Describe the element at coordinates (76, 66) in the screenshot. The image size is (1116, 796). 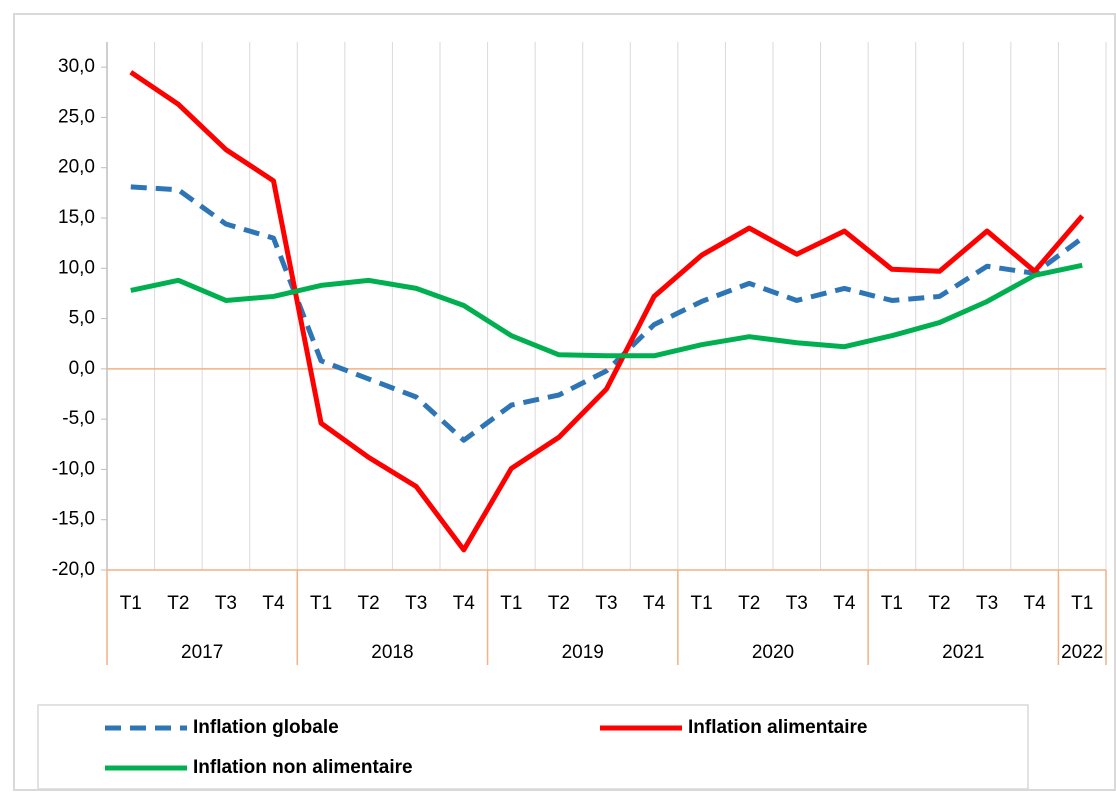
I see `y-tick-label: 30,0` at that location.